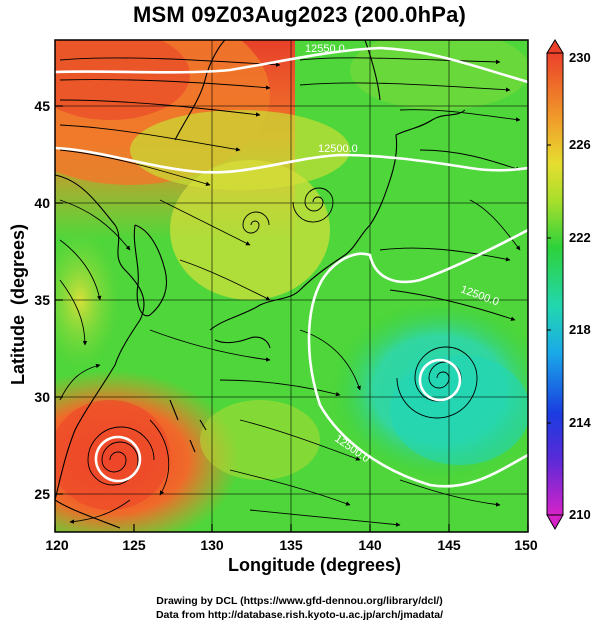  I want to click on colorbar-top-arrow, so click(555, 46).